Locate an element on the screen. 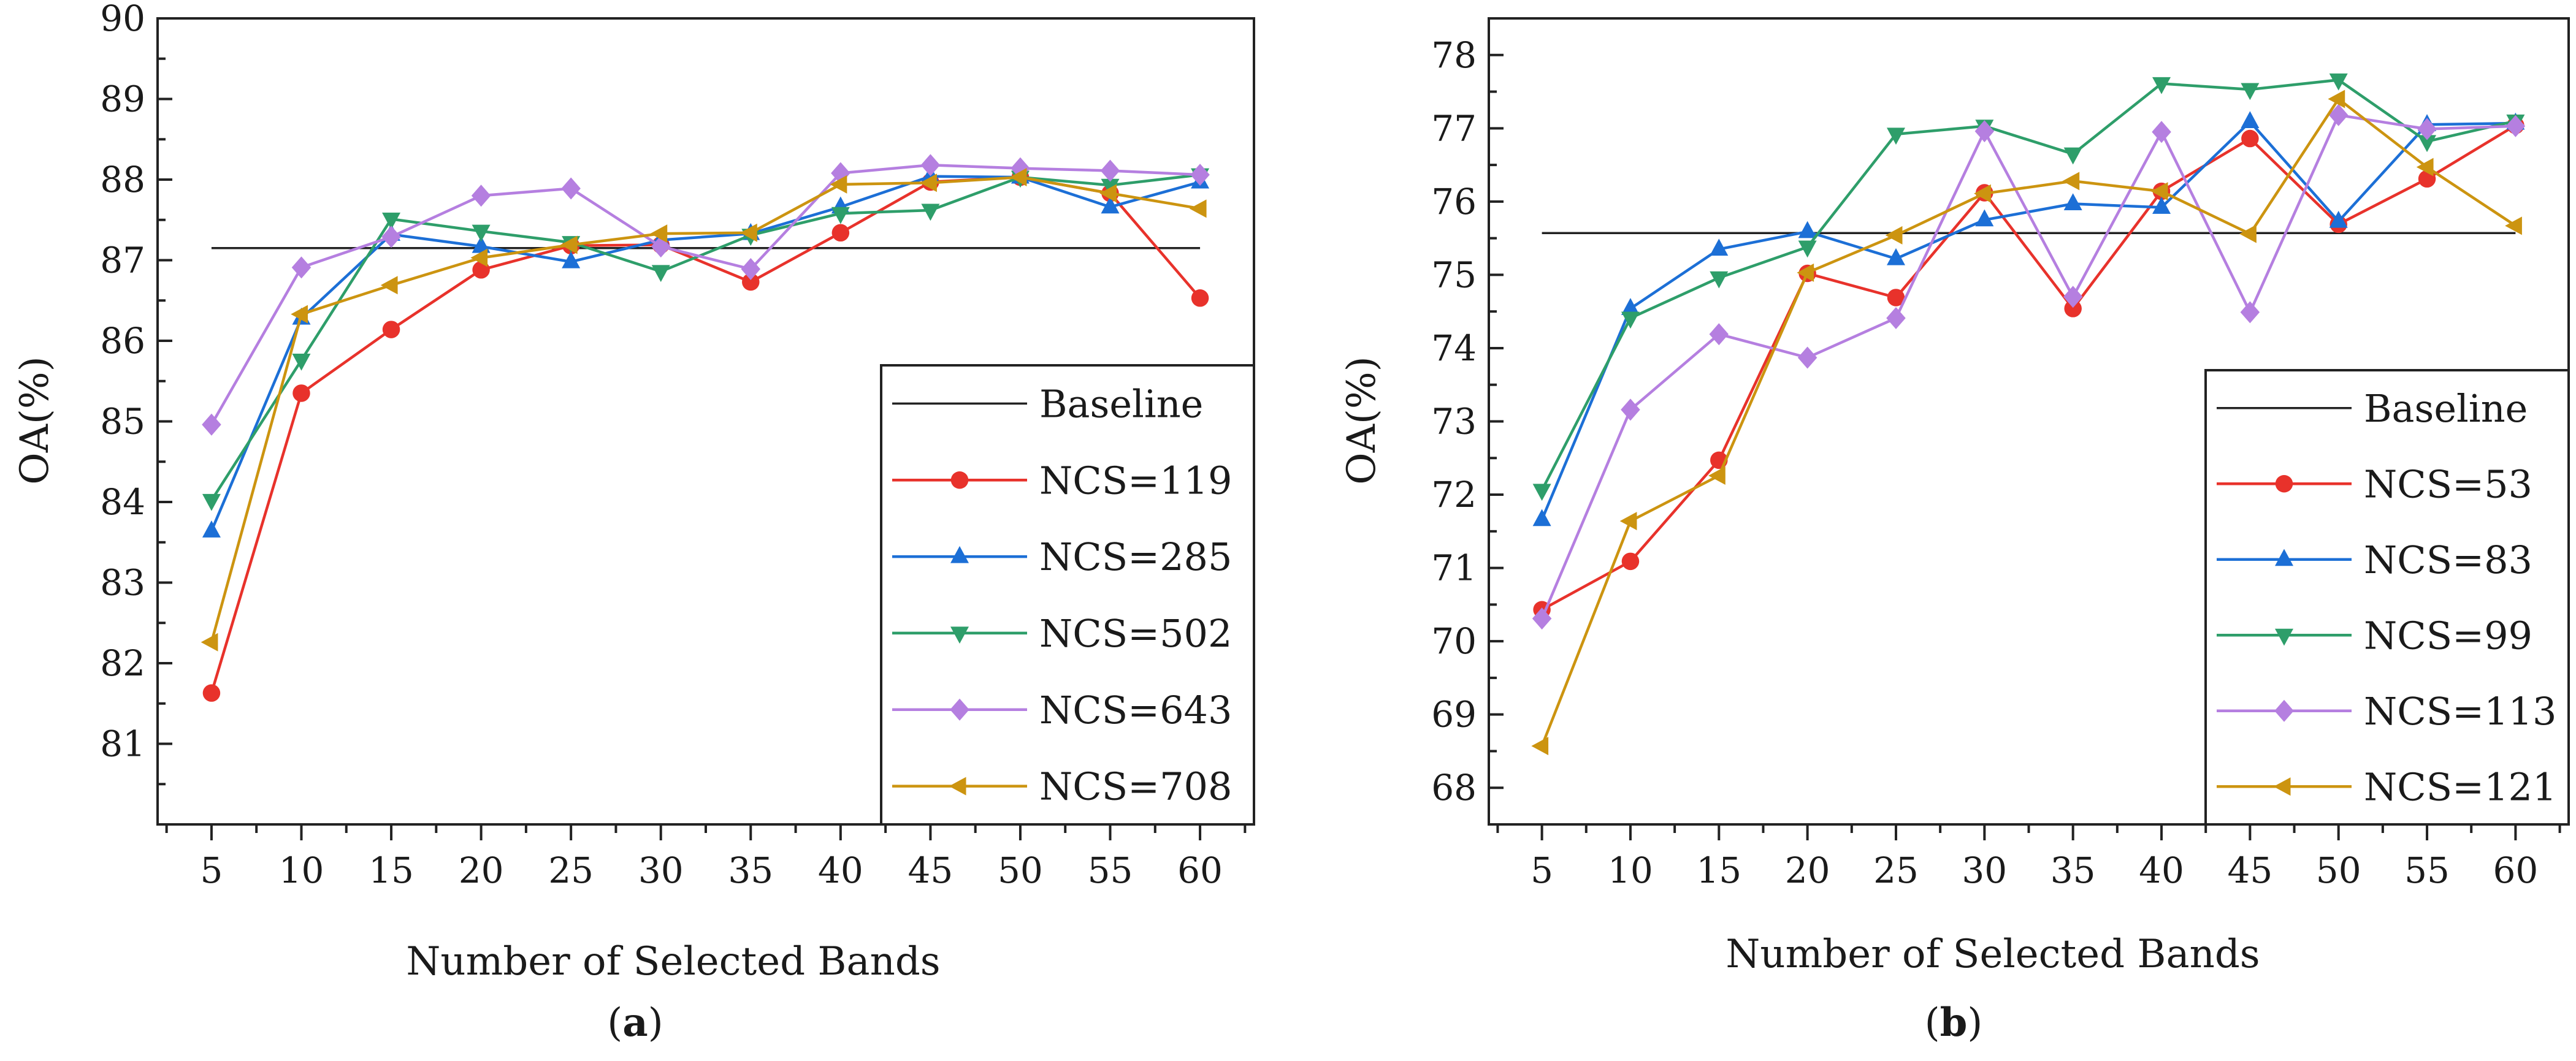 This screenshot has width=2576, height=1061. y-tick-label: 84 is located at coordinates (122, 502).